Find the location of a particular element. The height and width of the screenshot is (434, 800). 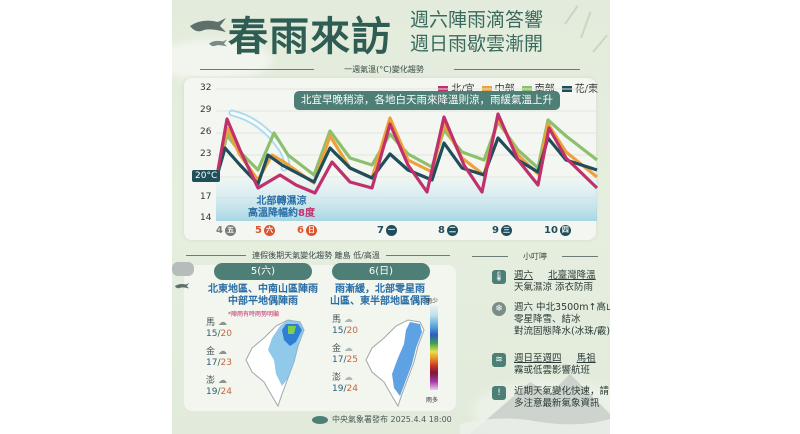

y-tick: 23 is located at coordinates (206, 154).